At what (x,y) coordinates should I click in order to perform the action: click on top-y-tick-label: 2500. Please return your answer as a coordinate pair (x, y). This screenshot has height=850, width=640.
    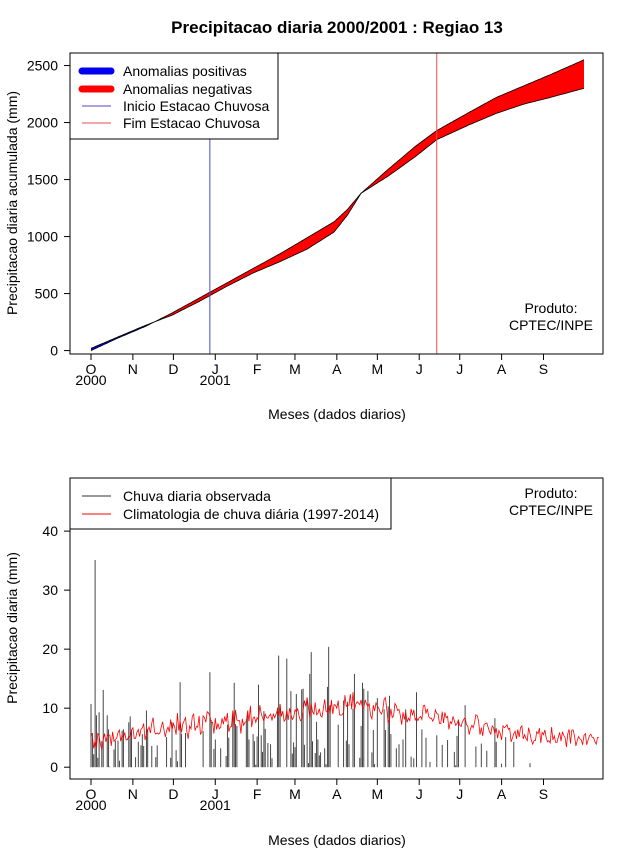
    Looking at the image, I should click on (42, 66).